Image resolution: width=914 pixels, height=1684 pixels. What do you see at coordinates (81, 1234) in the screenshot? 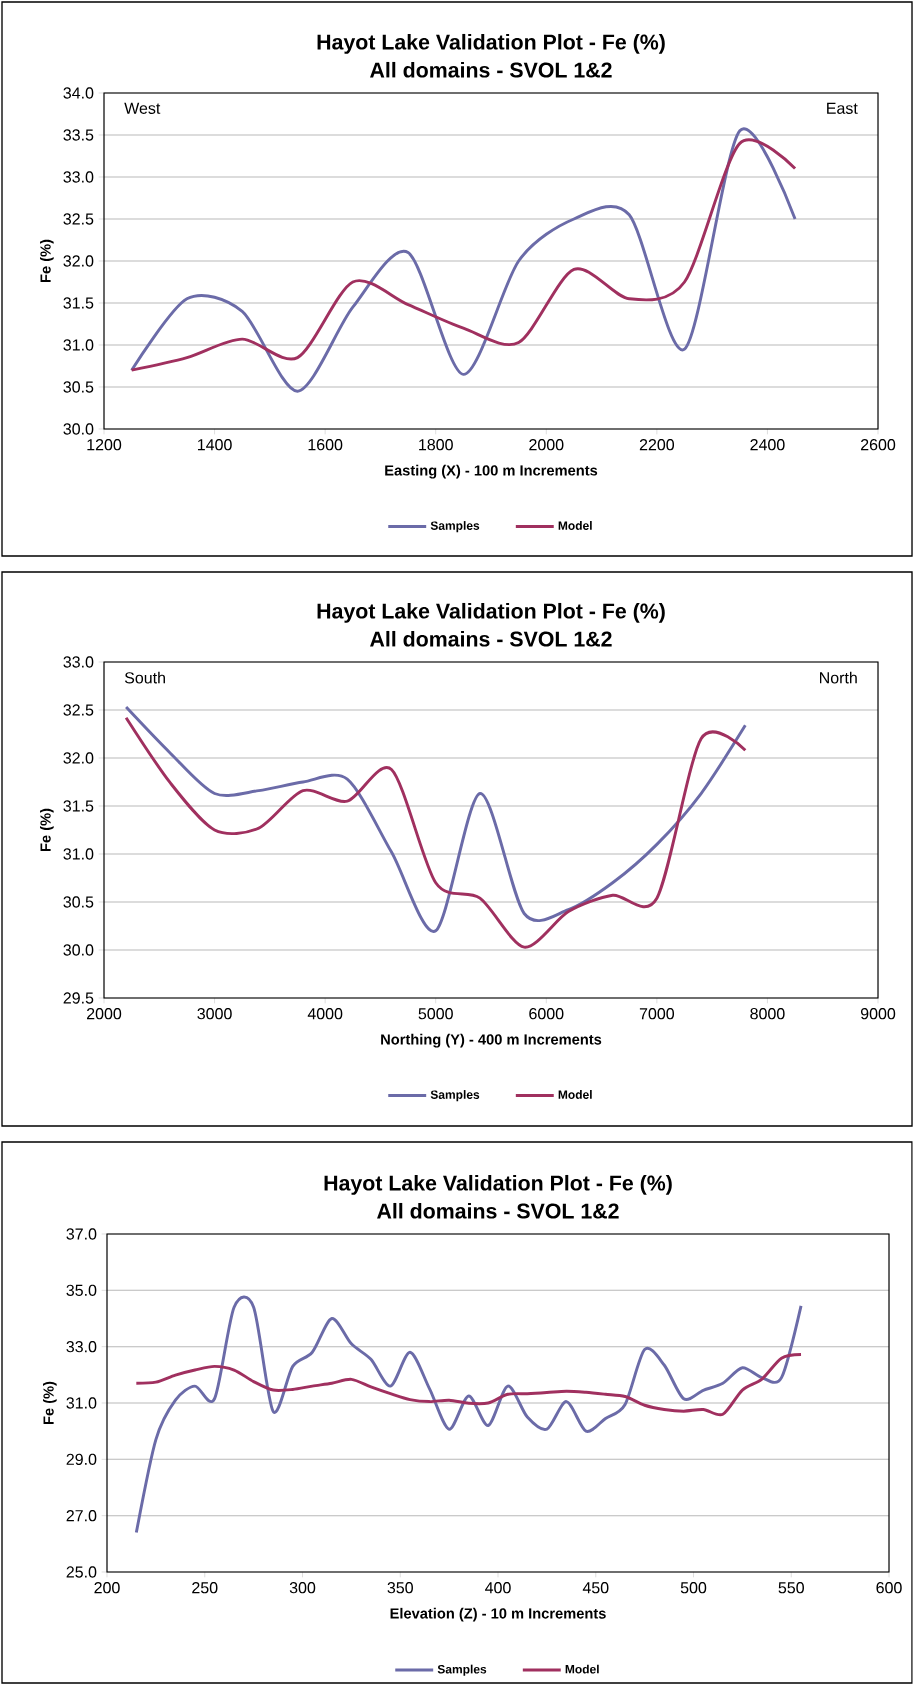
I see `y-tick-label: 37.0` at bounding box center [81, 1234].